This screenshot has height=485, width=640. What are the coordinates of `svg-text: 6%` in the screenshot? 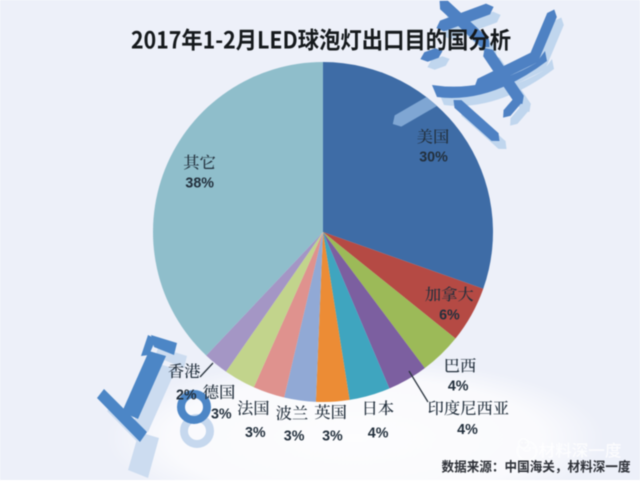 It's located at (449, 316).